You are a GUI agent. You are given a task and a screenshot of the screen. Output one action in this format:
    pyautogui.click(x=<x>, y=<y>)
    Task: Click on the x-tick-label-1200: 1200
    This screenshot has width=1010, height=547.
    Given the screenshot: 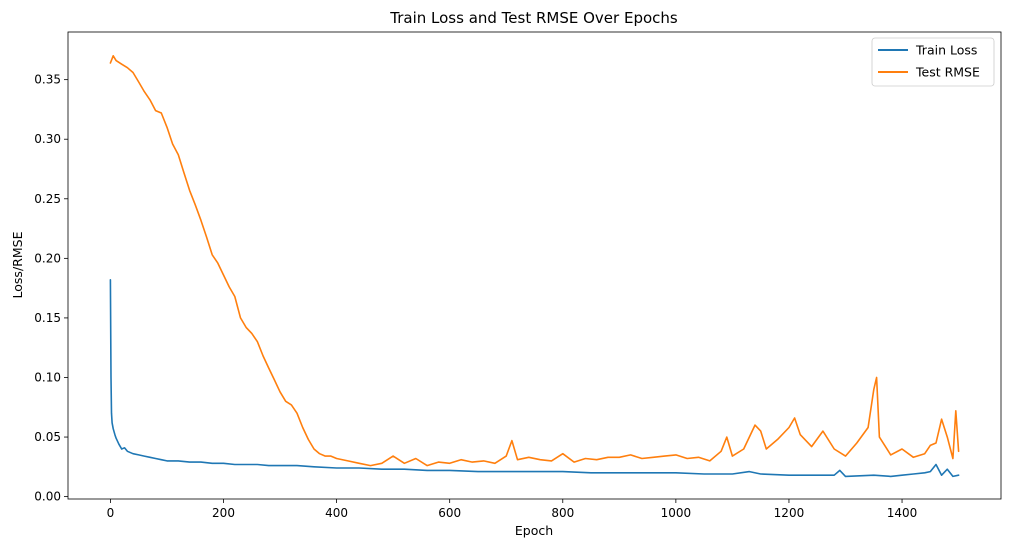 What is the action you would take?
    pyautogui.click(x=789, y=513)
    